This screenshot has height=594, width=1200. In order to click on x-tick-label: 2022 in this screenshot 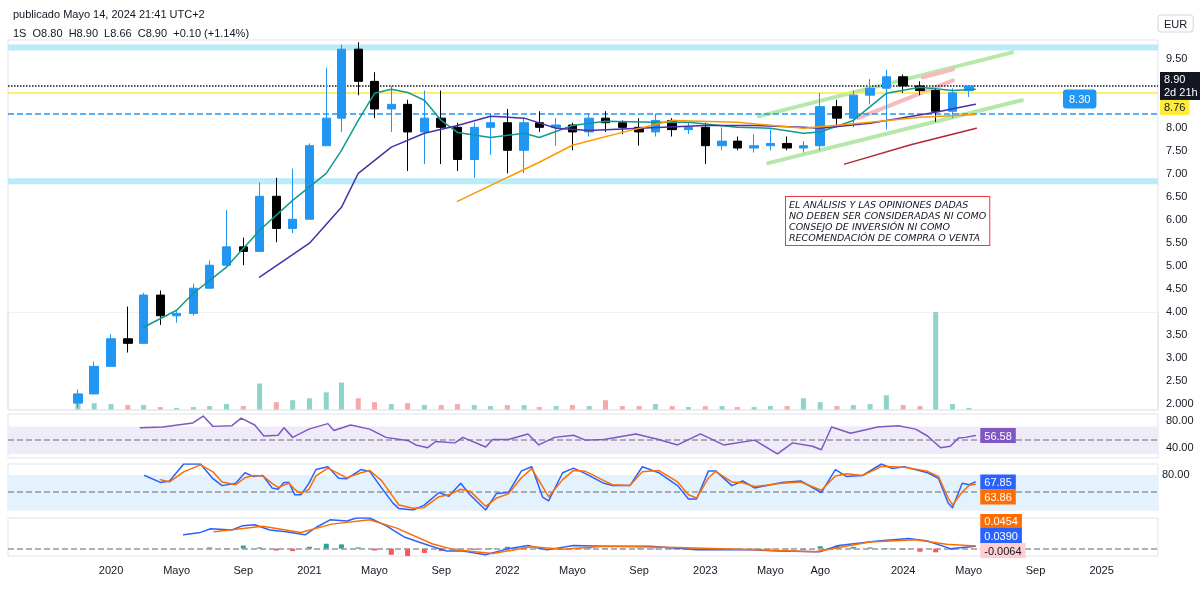, I will do `click(507, 569)`.